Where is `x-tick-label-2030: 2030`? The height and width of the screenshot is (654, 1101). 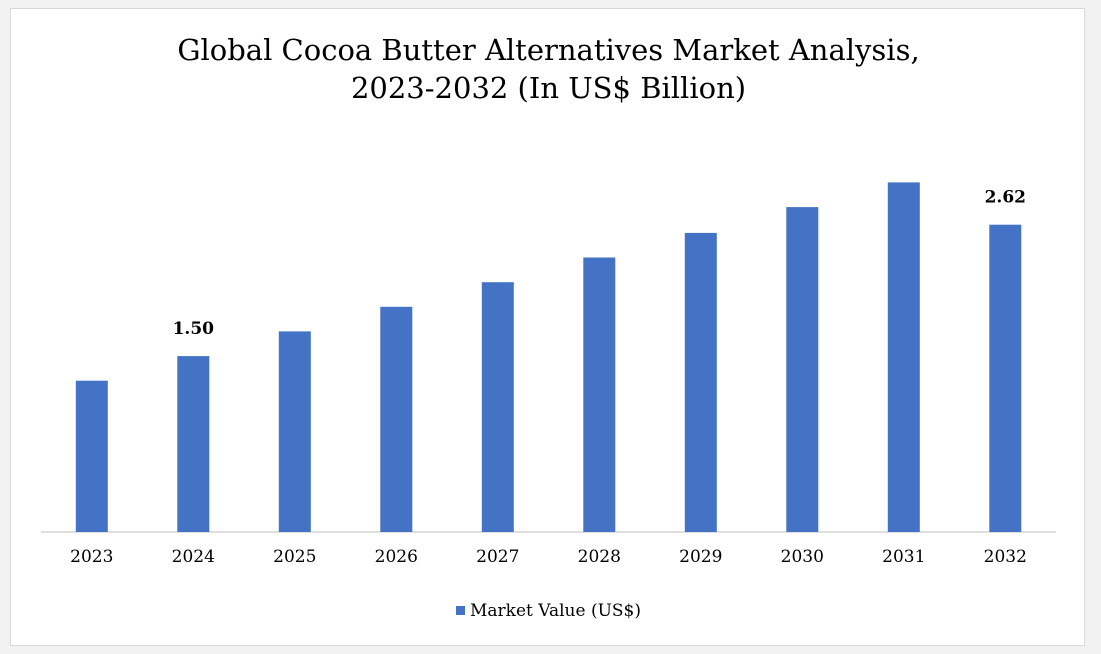
x-tick-label-2030: 2030 is located at coordinates (802, 557).